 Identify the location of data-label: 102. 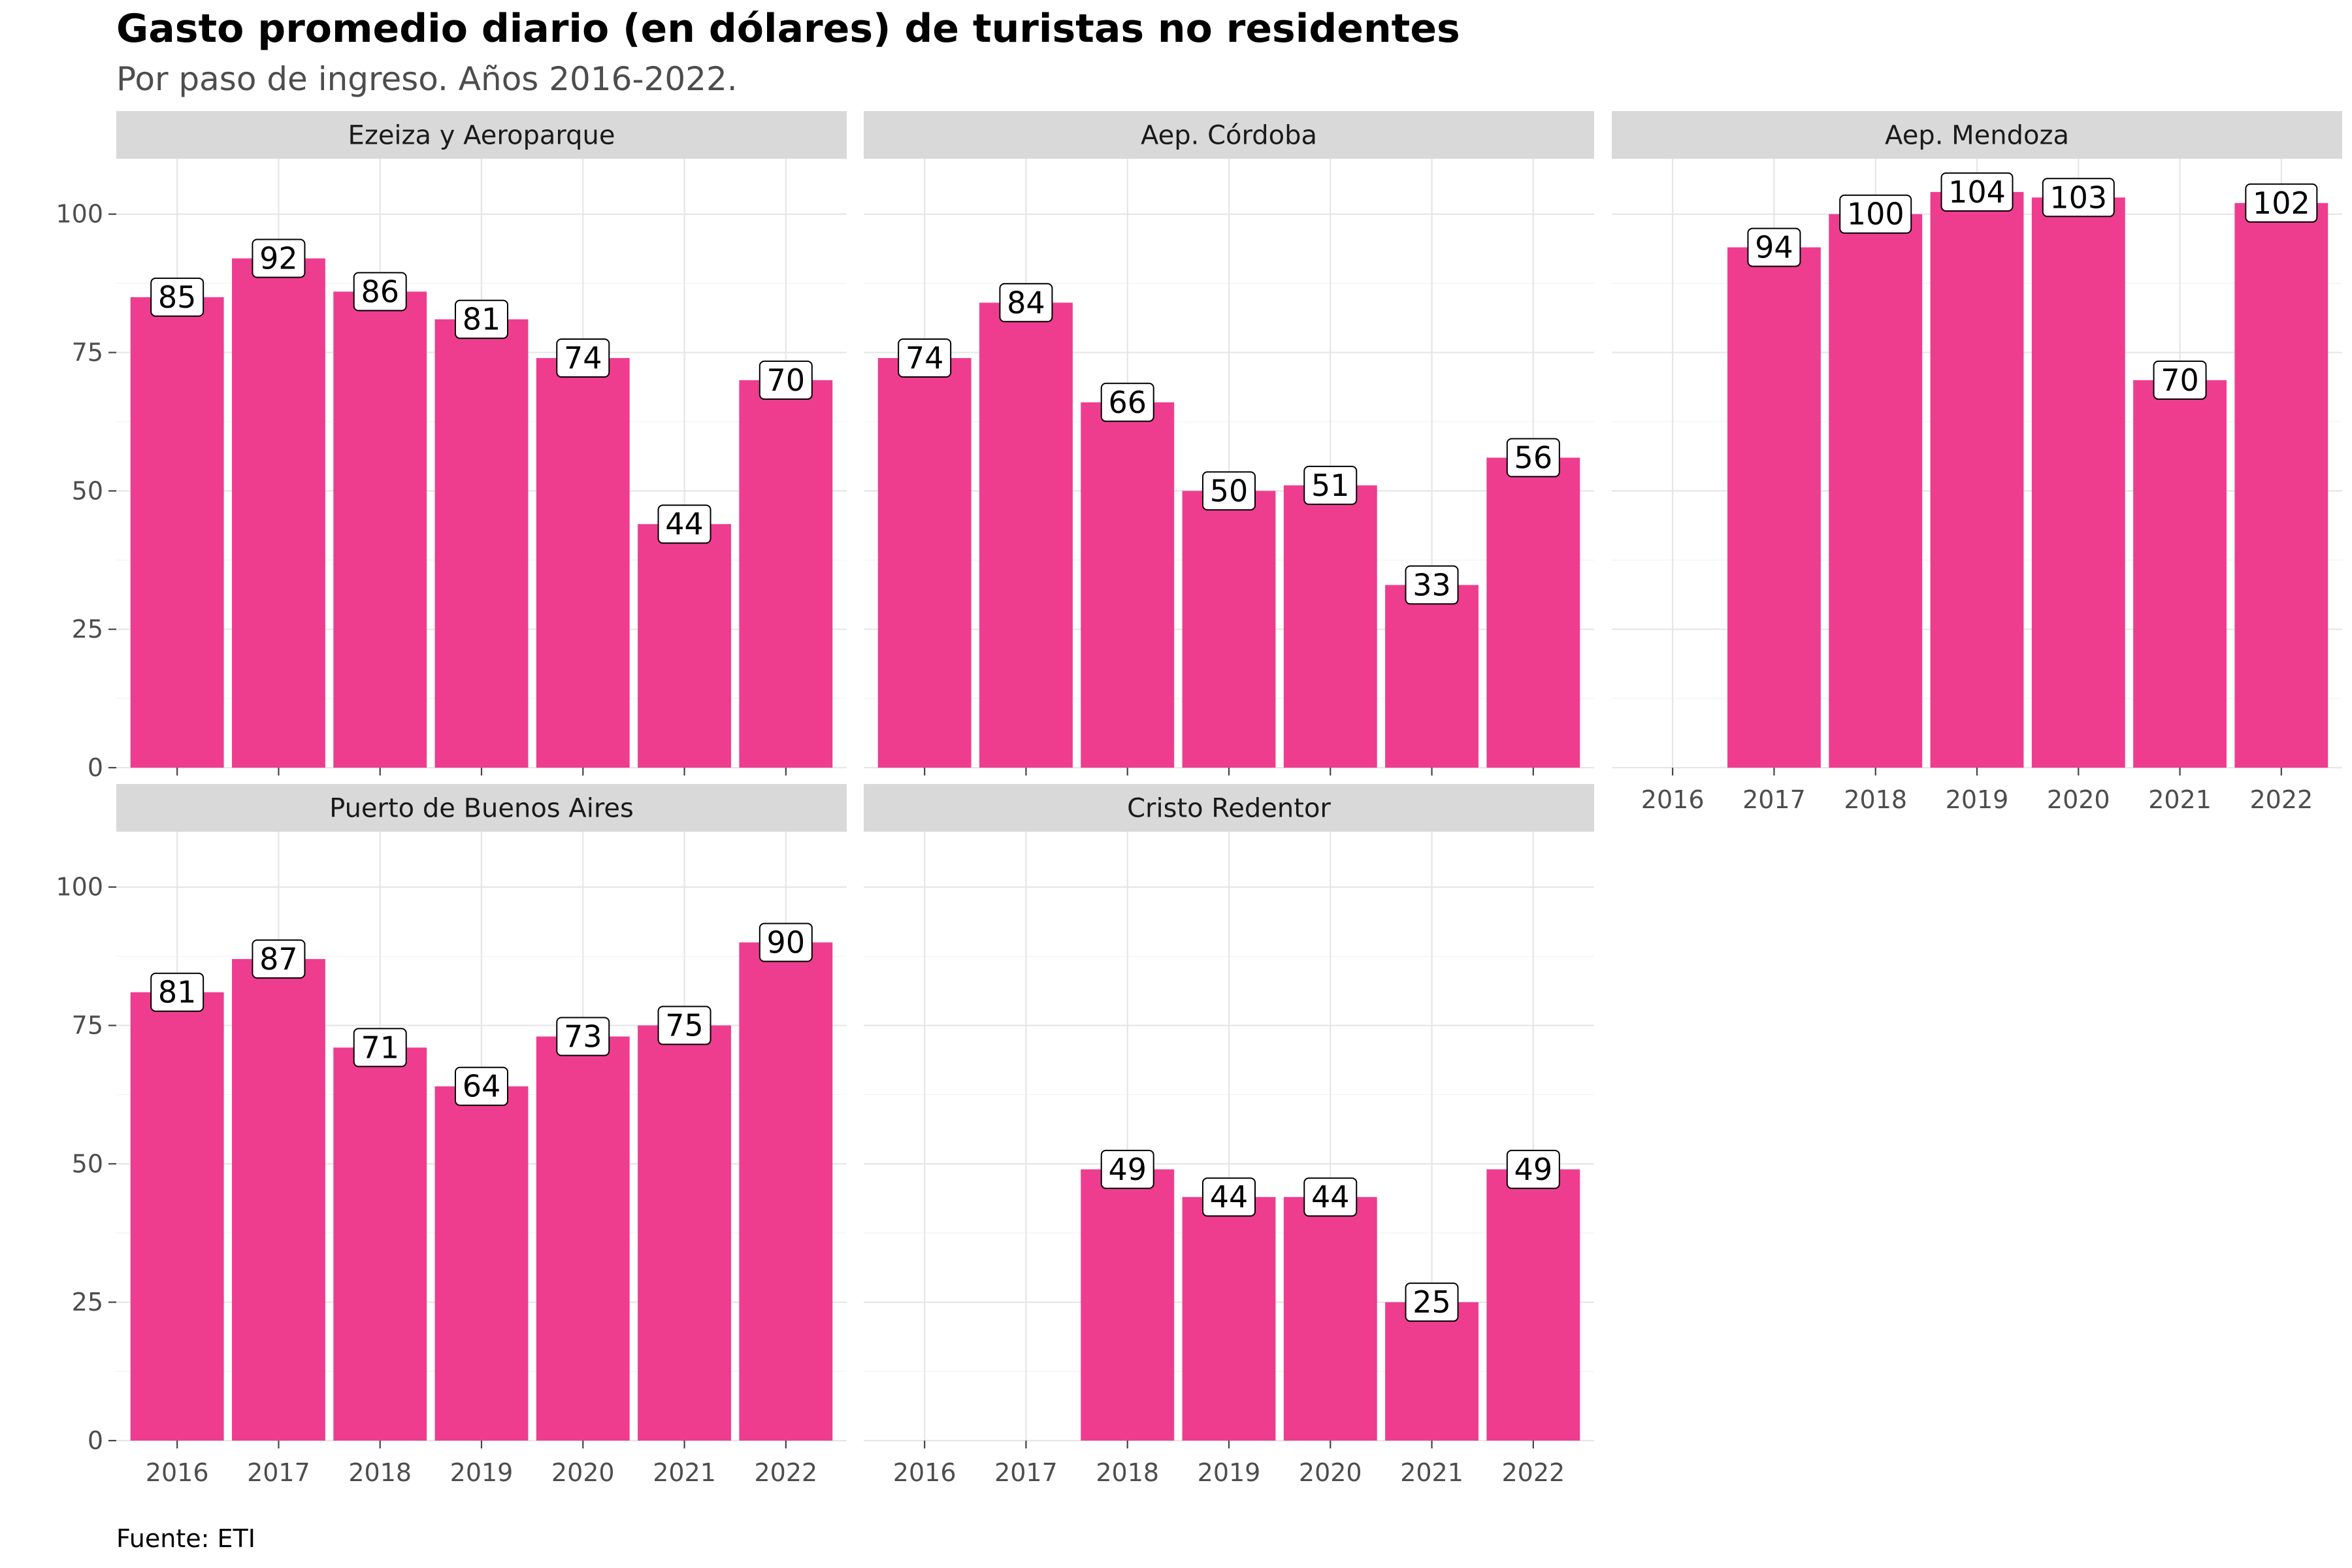
(2281, 203).